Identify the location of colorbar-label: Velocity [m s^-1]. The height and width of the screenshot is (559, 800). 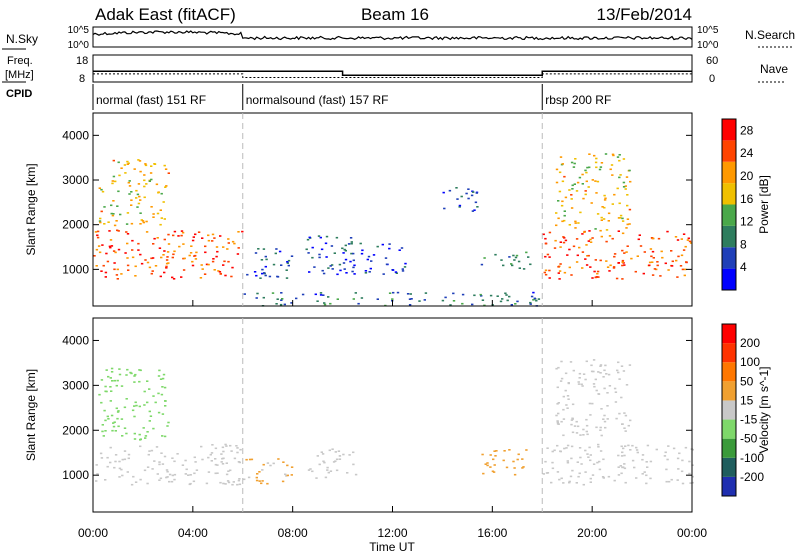
(764, 410).